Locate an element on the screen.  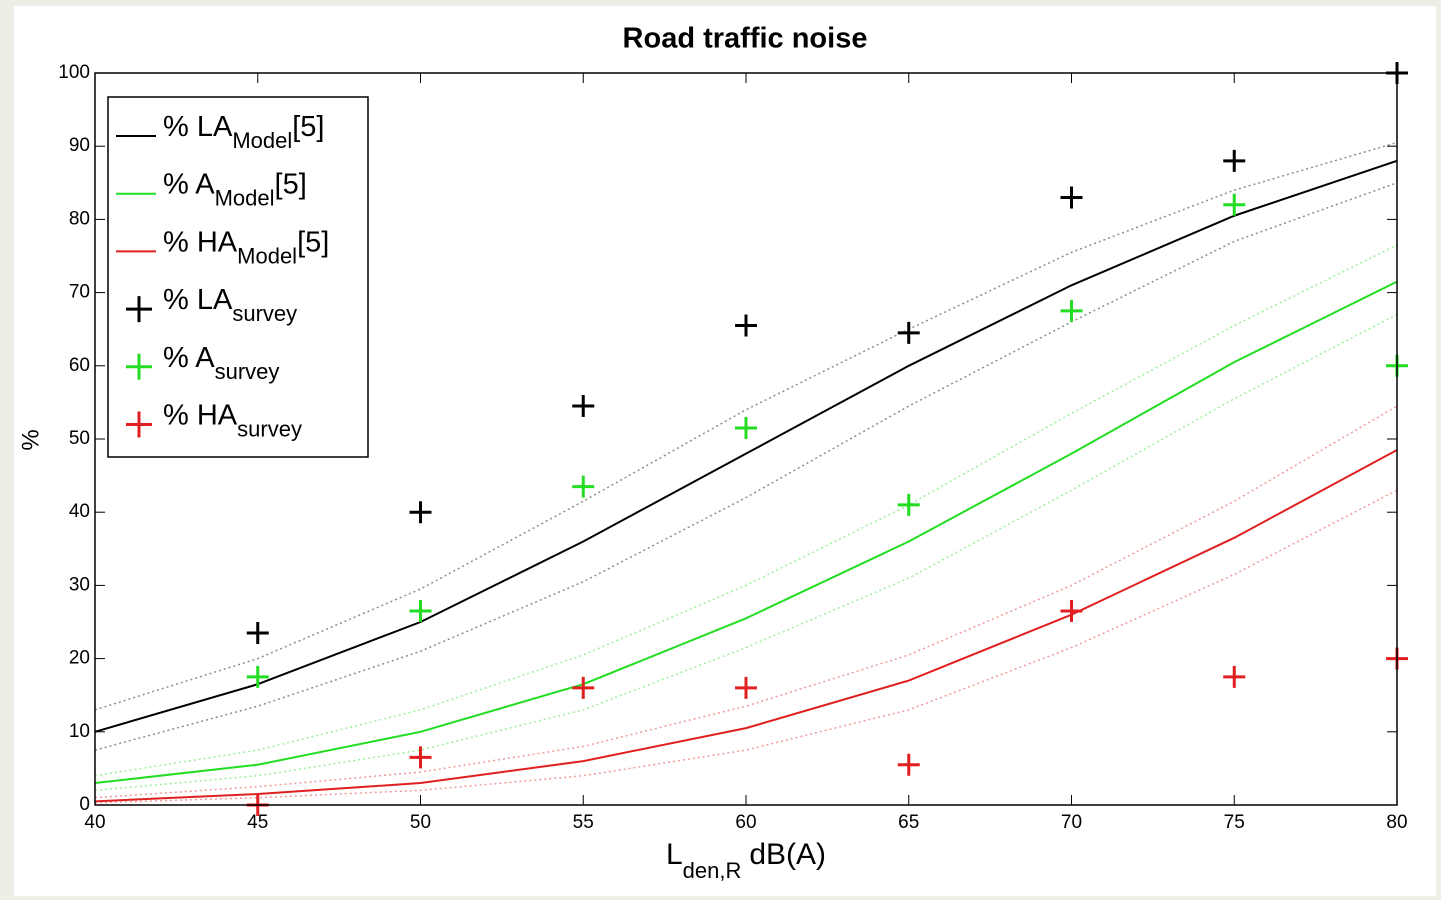
x-tick-label: 50 is located at coordinates (420, 822).